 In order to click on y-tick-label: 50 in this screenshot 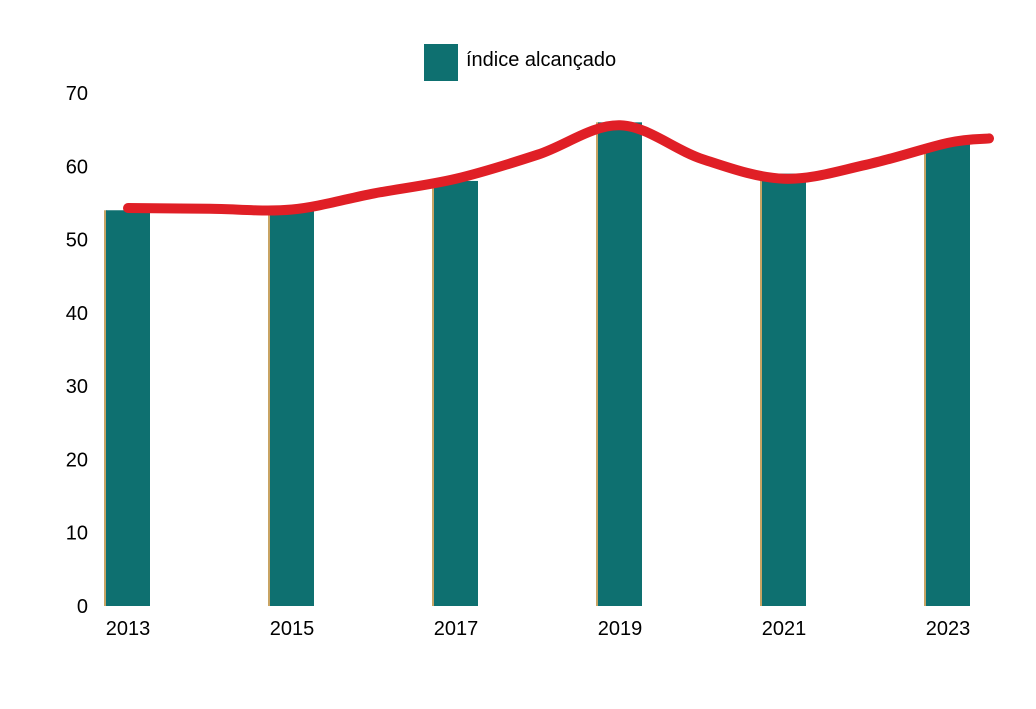, I will do `click(77, 241)`.